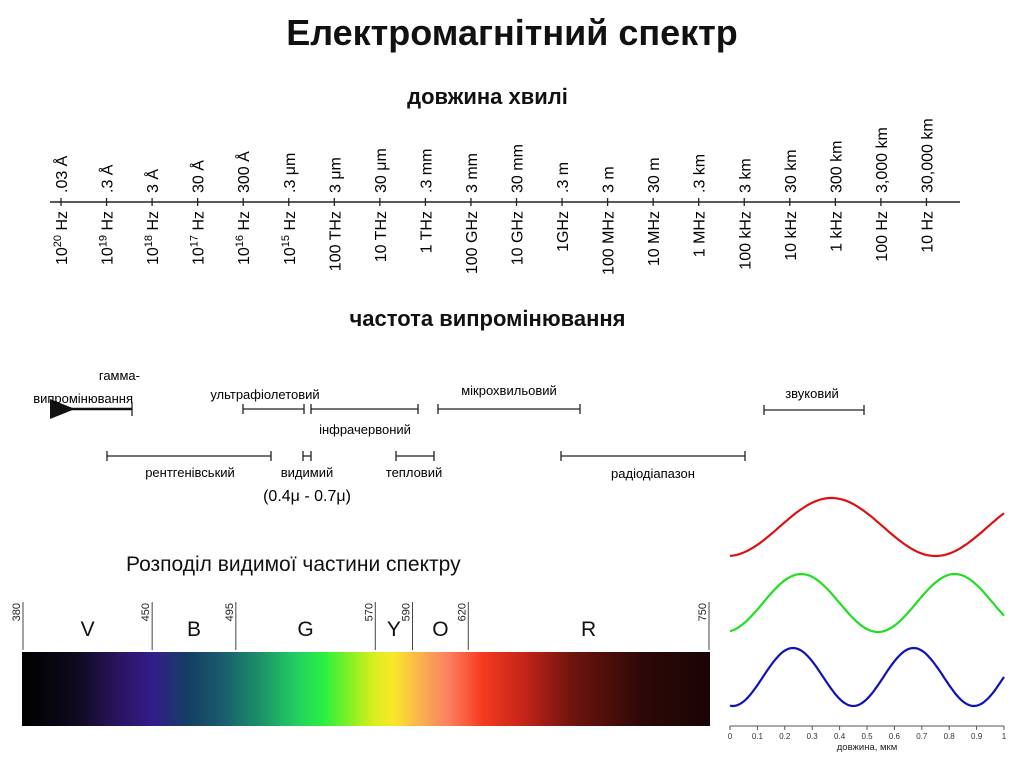 The width and height of the screenshot is (1024, 768). What do you see at coordinates (1004, 736) in the screenshot?
I see `wave-plot-tick-label: 1` at bounding box center [1004, 736].